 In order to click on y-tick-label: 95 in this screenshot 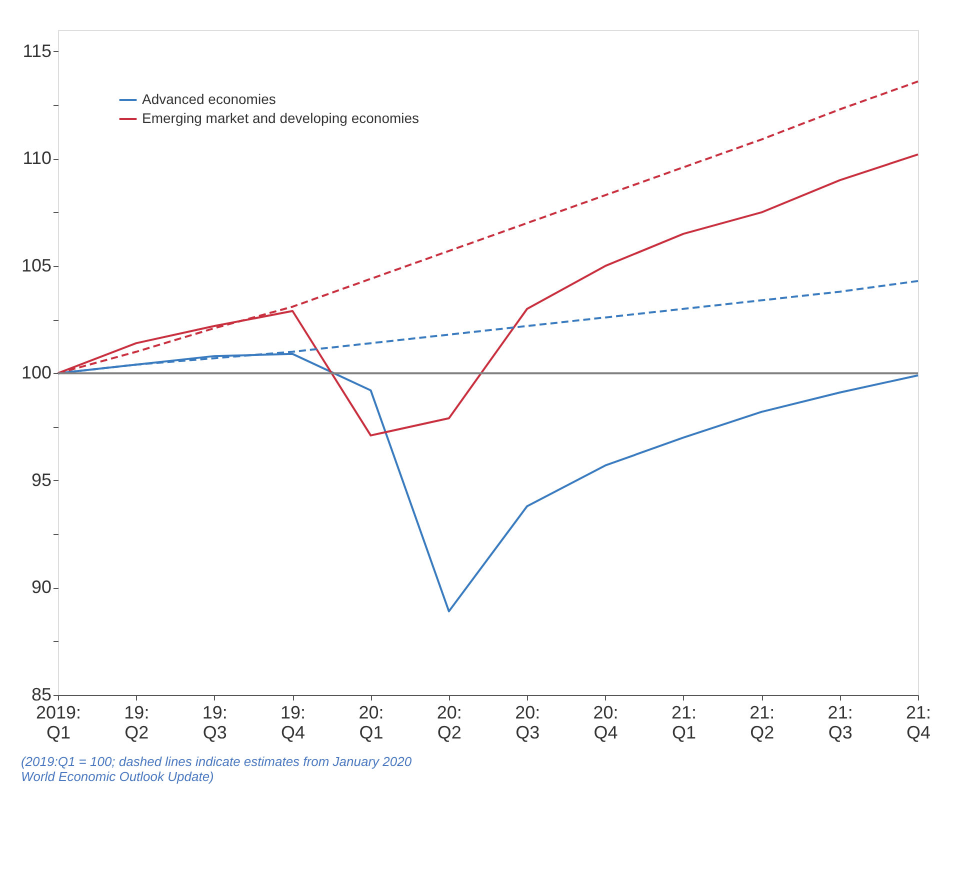, I will do `click(41, 480)`.